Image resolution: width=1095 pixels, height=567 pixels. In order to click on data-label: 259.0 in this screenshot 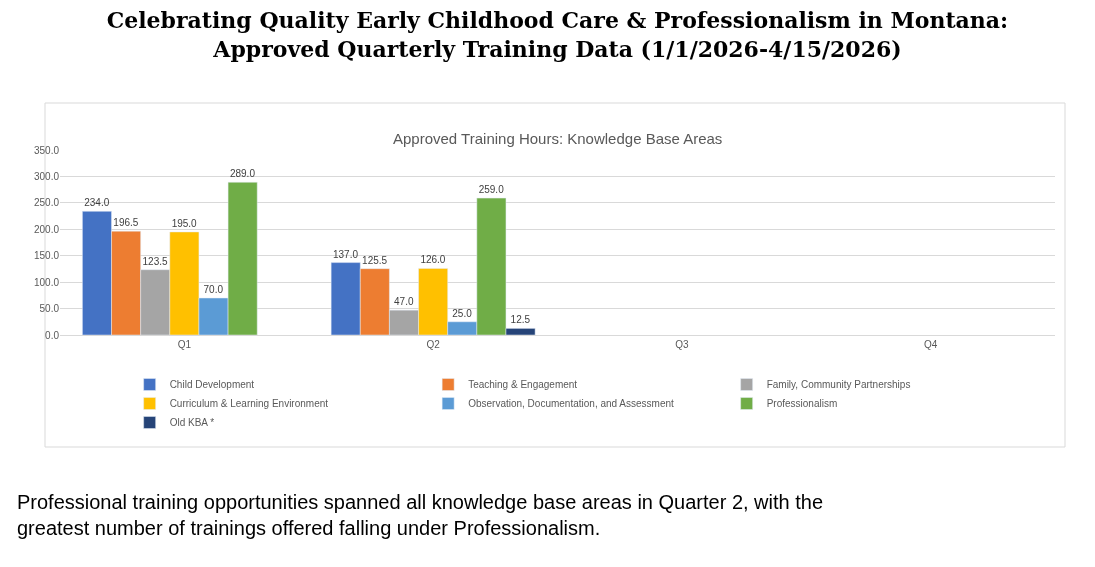, I will do `click(491, 190)`.